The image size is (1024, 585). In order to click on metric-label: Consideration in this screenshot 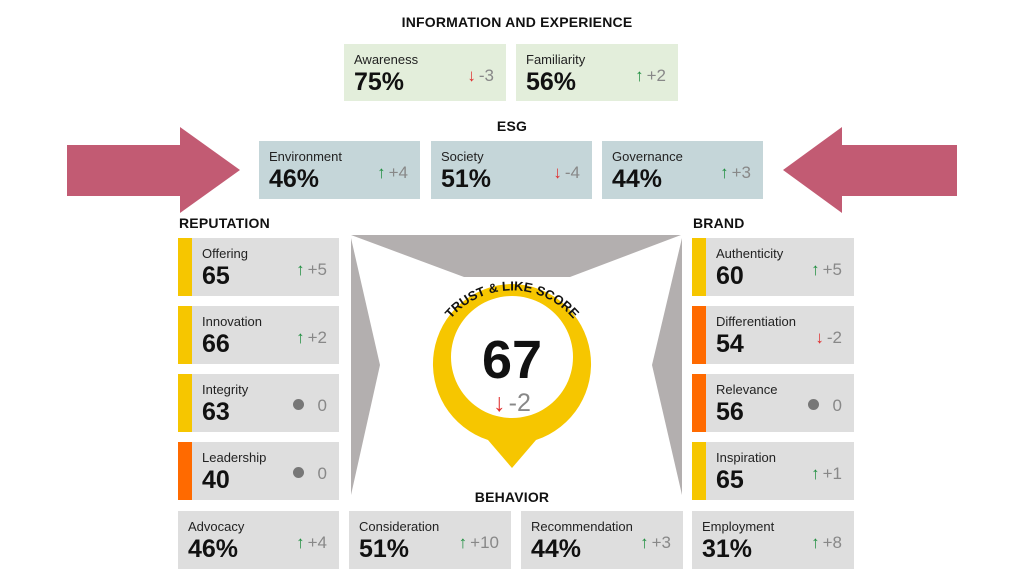, I will do `click(399, 526)`.